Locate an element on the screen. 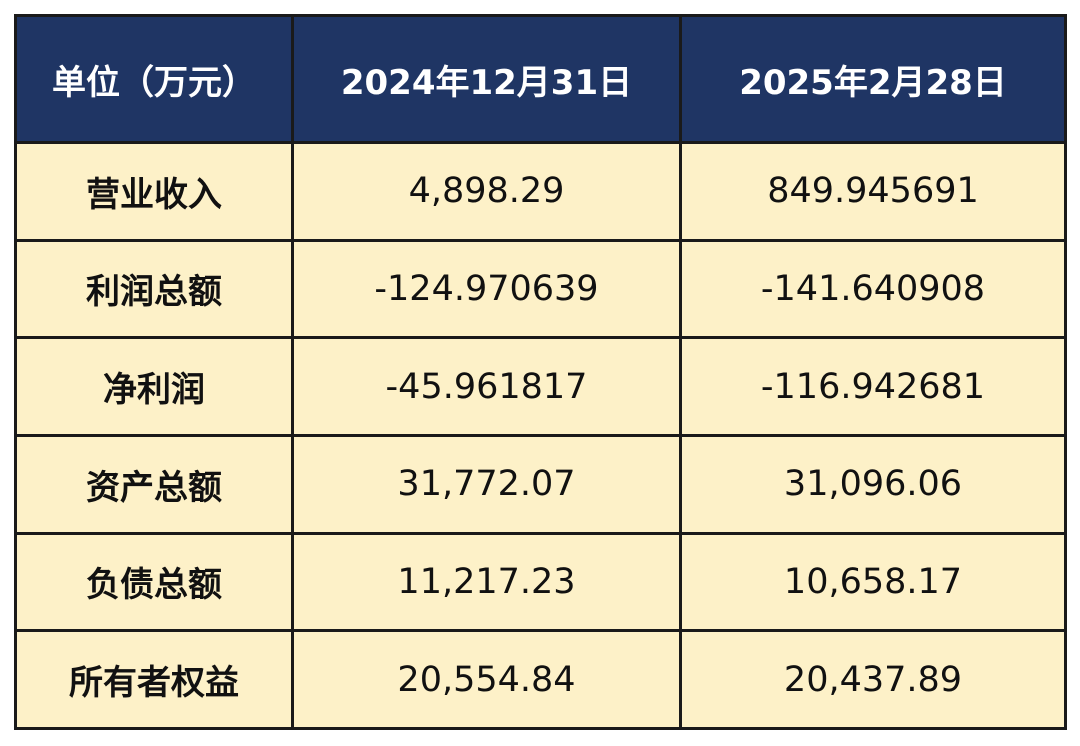  table-row: 所有者权益 20,554.84 20,437.89 is located at coordinates (540, 679).